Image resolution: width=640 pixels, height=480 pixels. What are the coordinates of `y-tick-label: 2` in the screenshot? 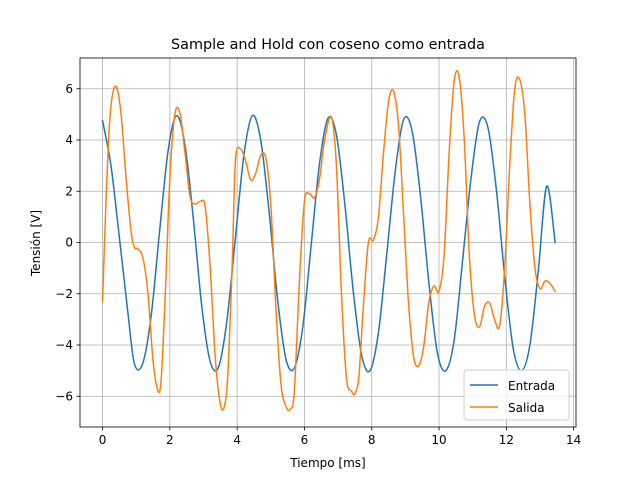 It's located at (69, 191).